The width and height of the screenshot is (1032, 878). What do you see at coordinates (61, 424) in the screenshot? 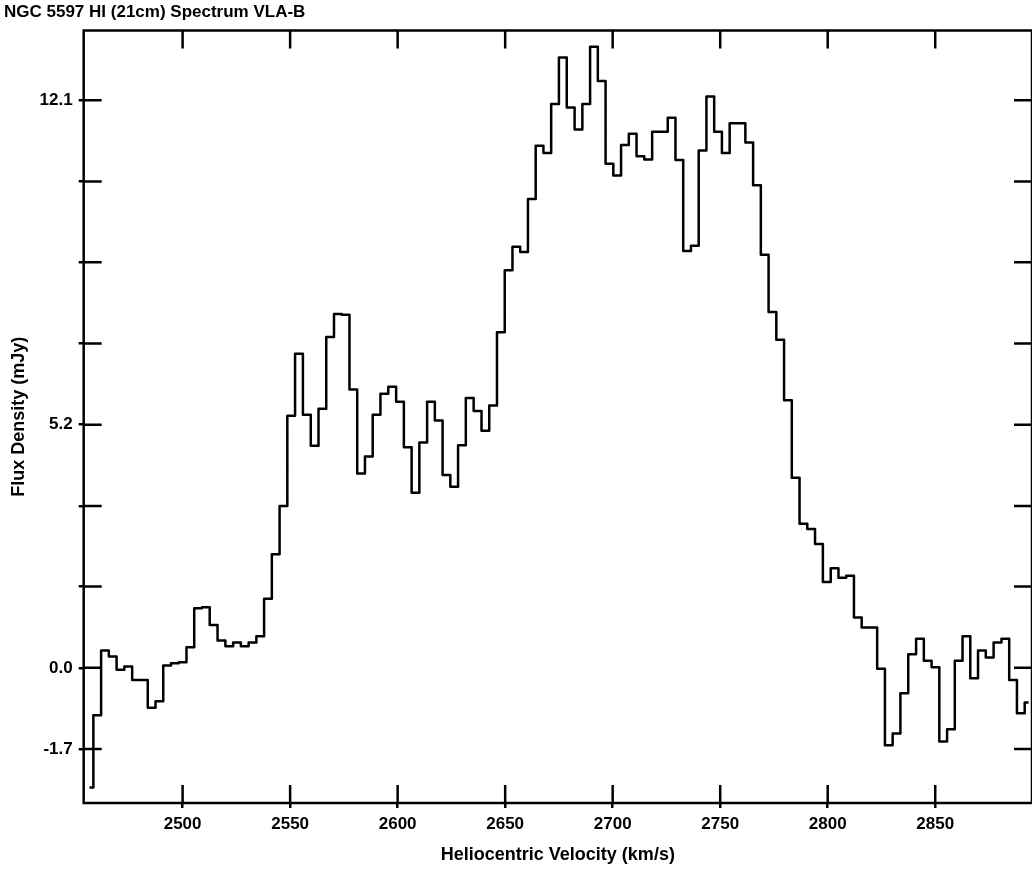
I see `y-tick-label: 5.2` at bounding box center [61, 424].